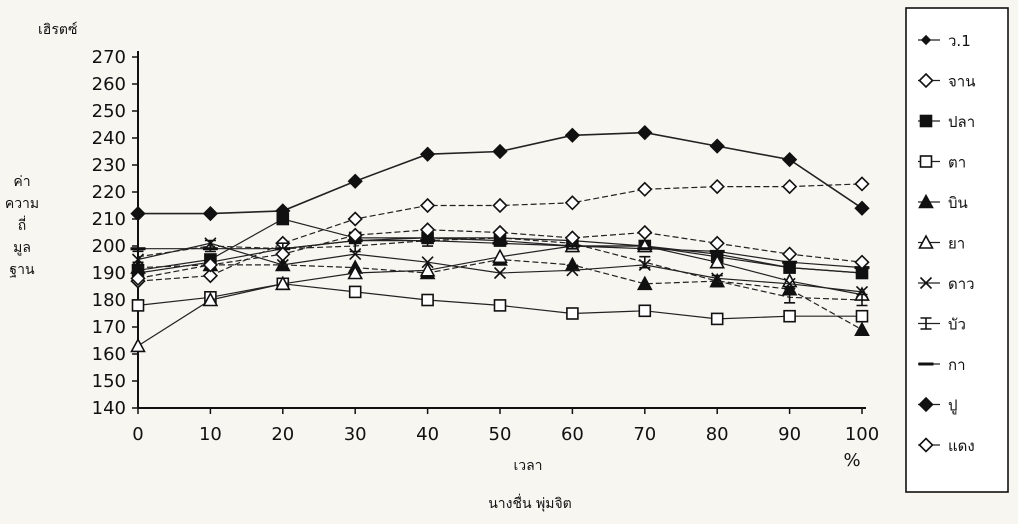  Describe the element at coordinates (957, 325) in the screenshot. I see `legend-label: บัว` at that location.